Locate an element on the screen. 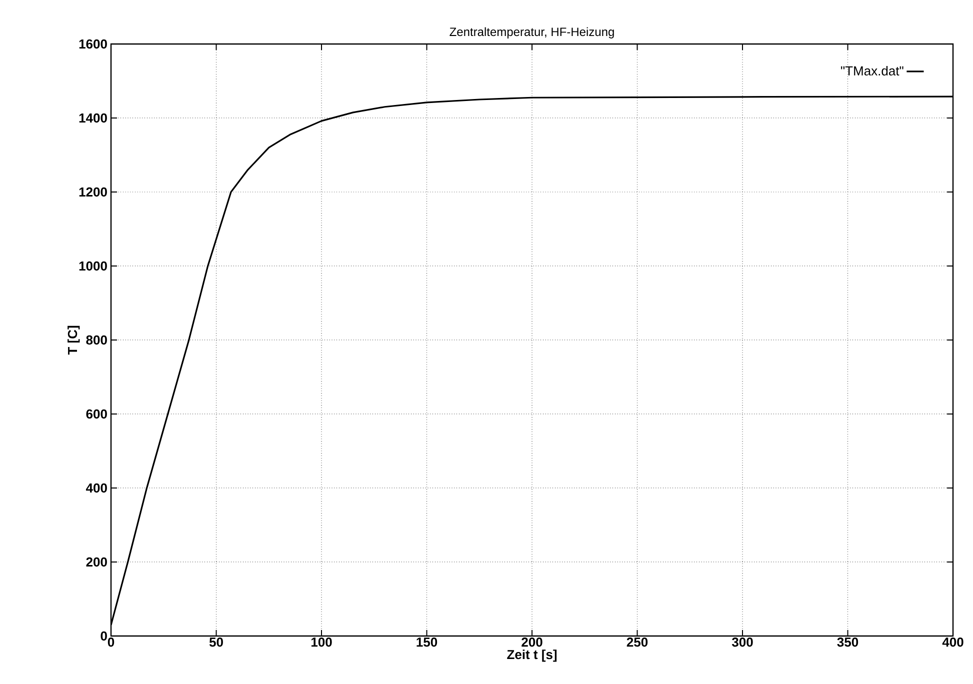 The height and width of the screenshot is (684, 973). x-tick-label: 100 is located at coordinates (321, 642).